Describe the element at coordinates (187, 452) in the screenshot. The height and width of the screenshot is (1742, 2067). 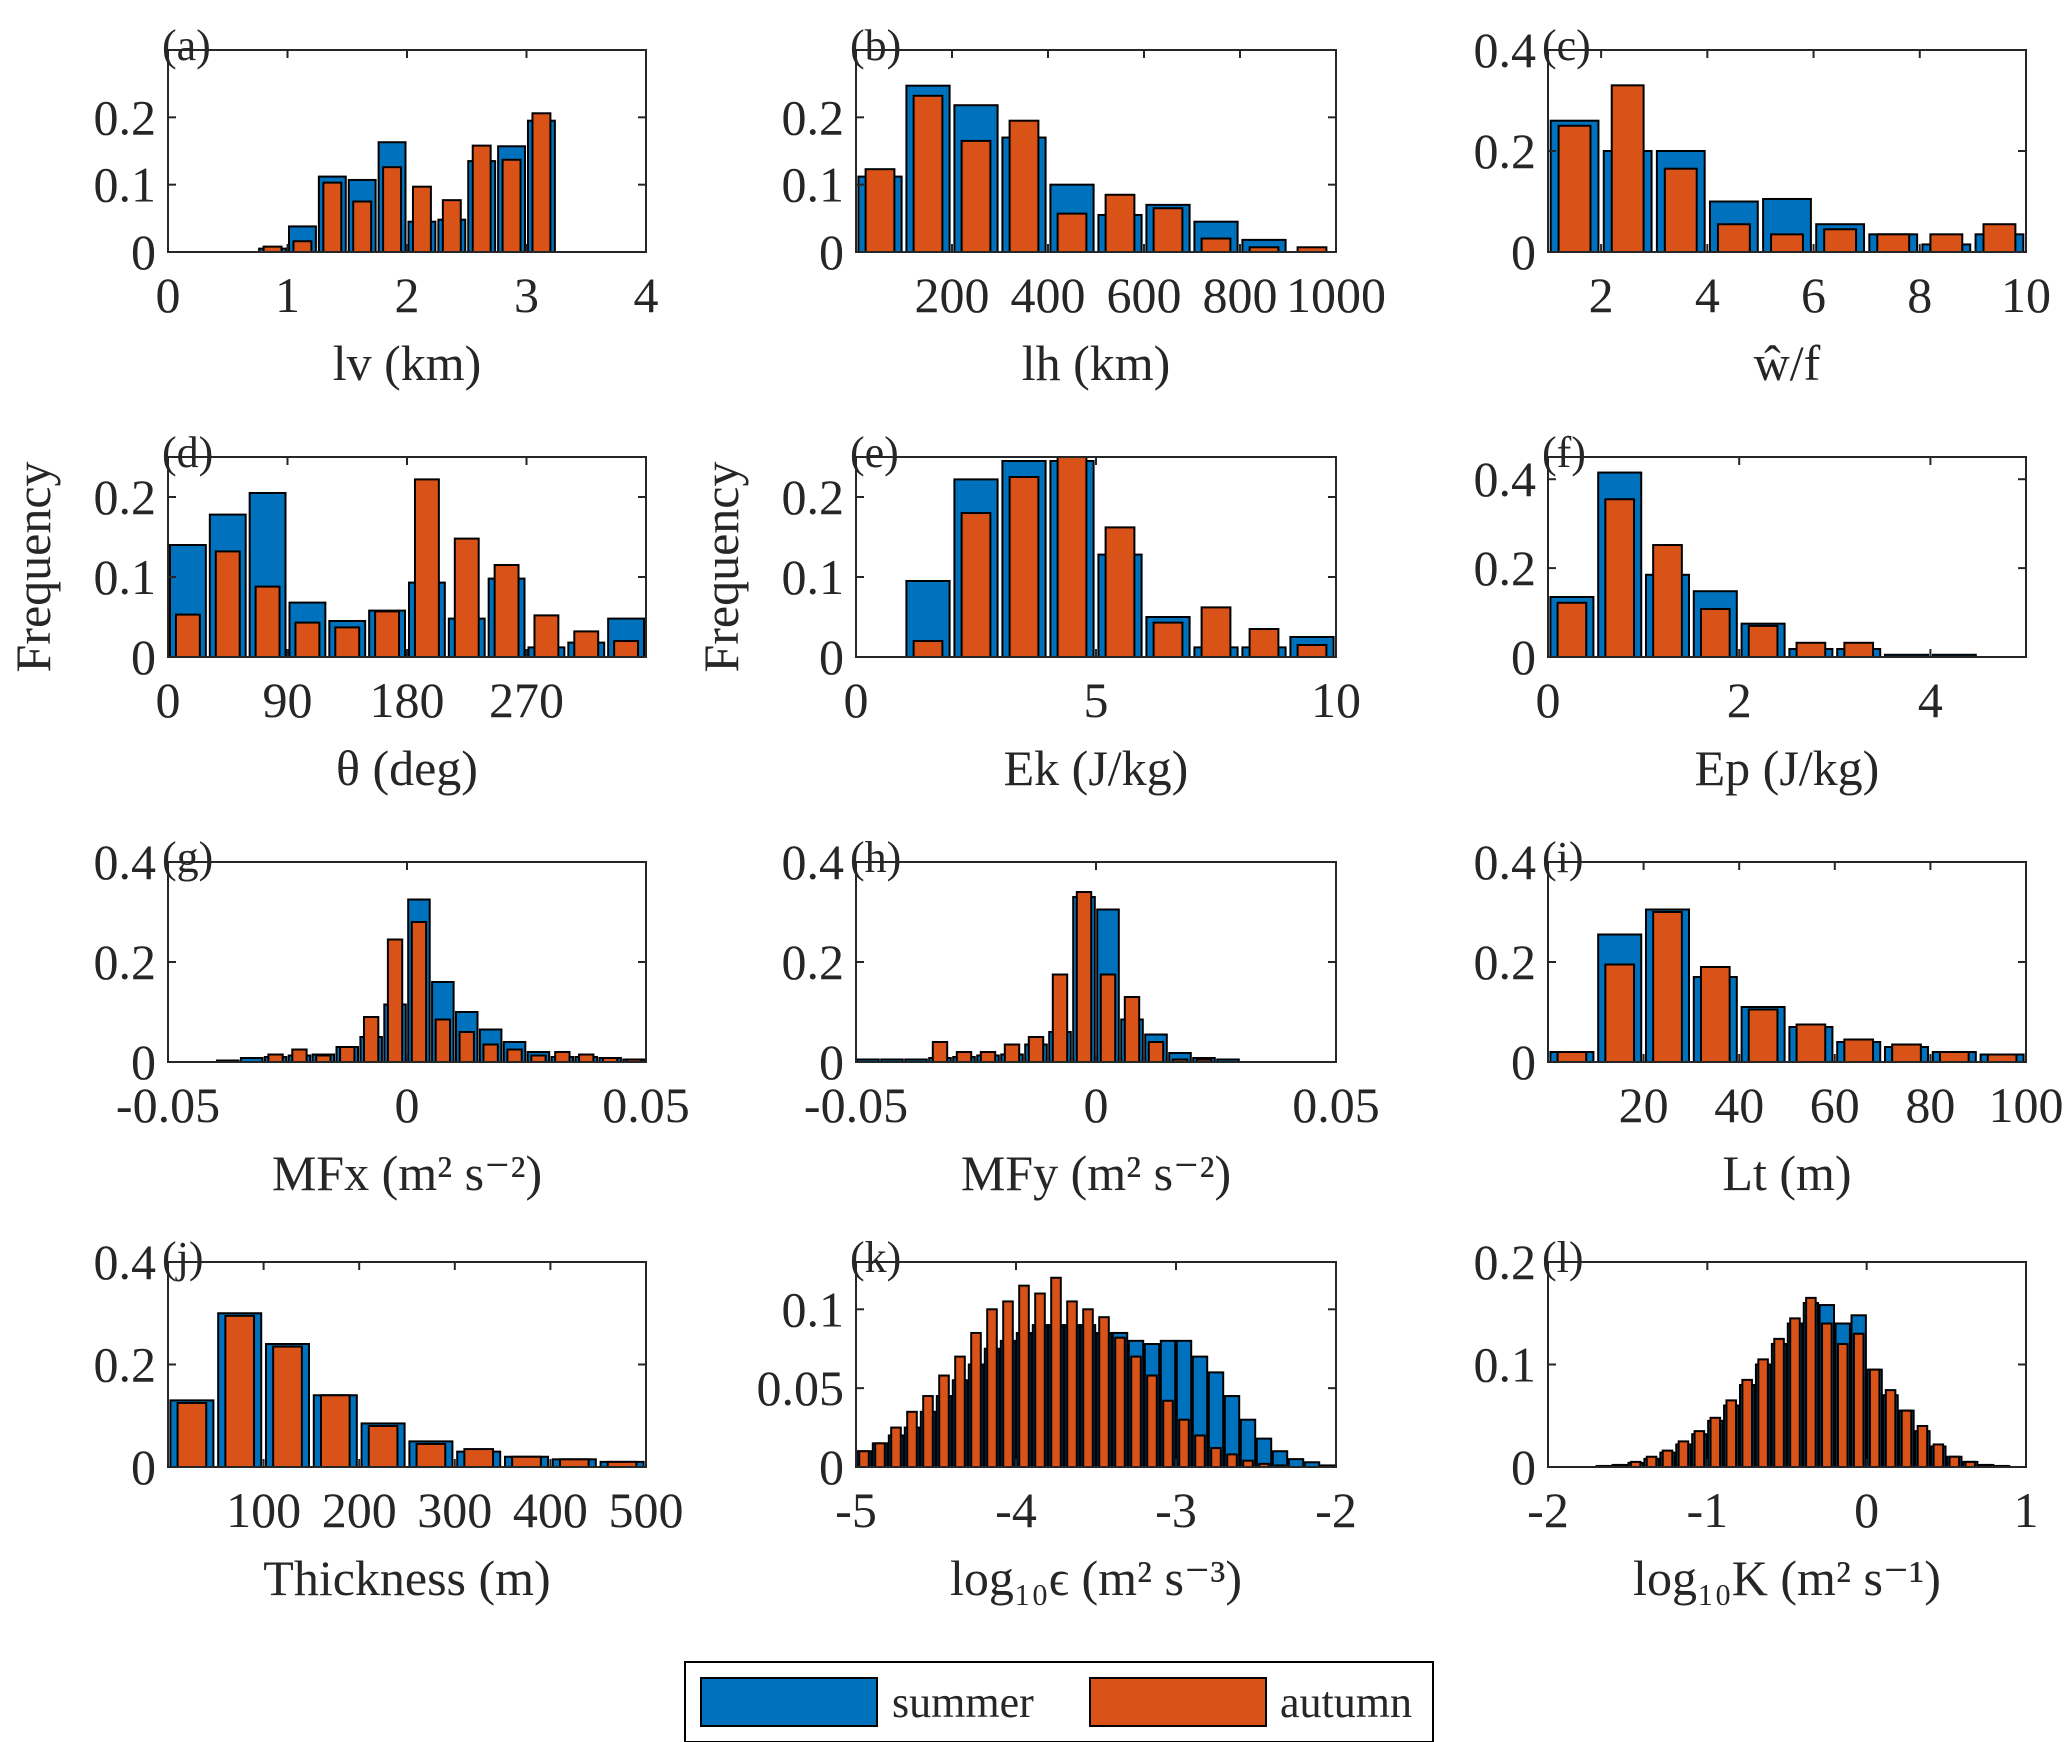
I see `panel-label: (d)` at that location.